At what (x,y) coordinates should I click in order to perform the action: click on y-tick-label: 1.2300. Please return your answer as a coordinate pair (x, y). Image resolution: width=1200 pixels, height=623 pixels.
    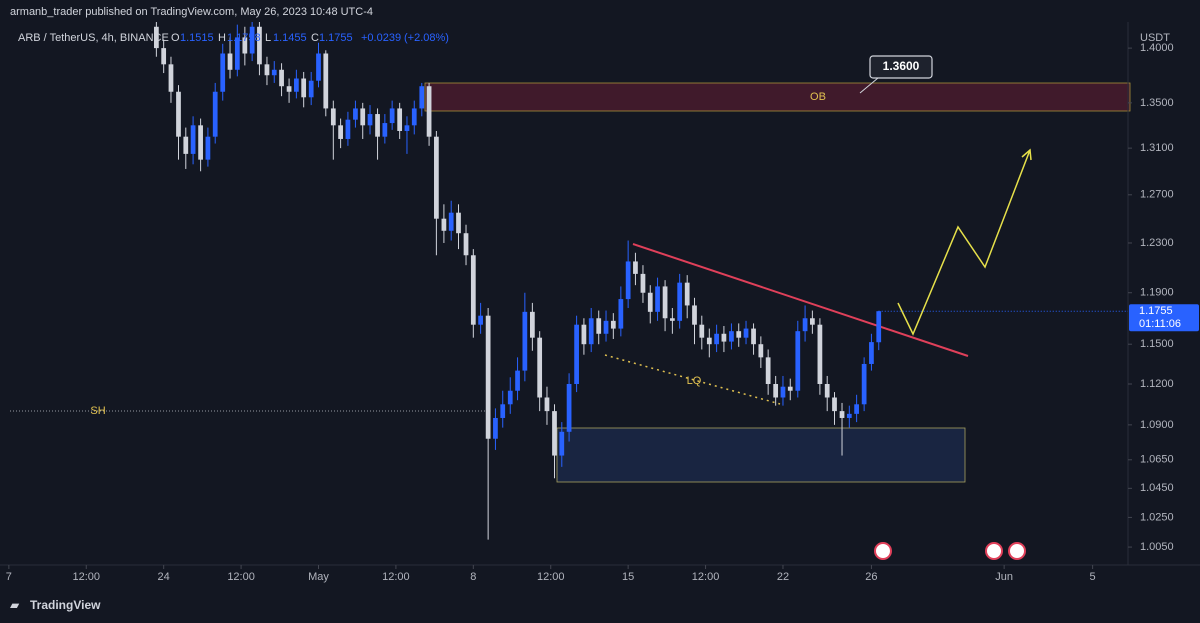
    Looking at the image, I should click on (1157, 243).